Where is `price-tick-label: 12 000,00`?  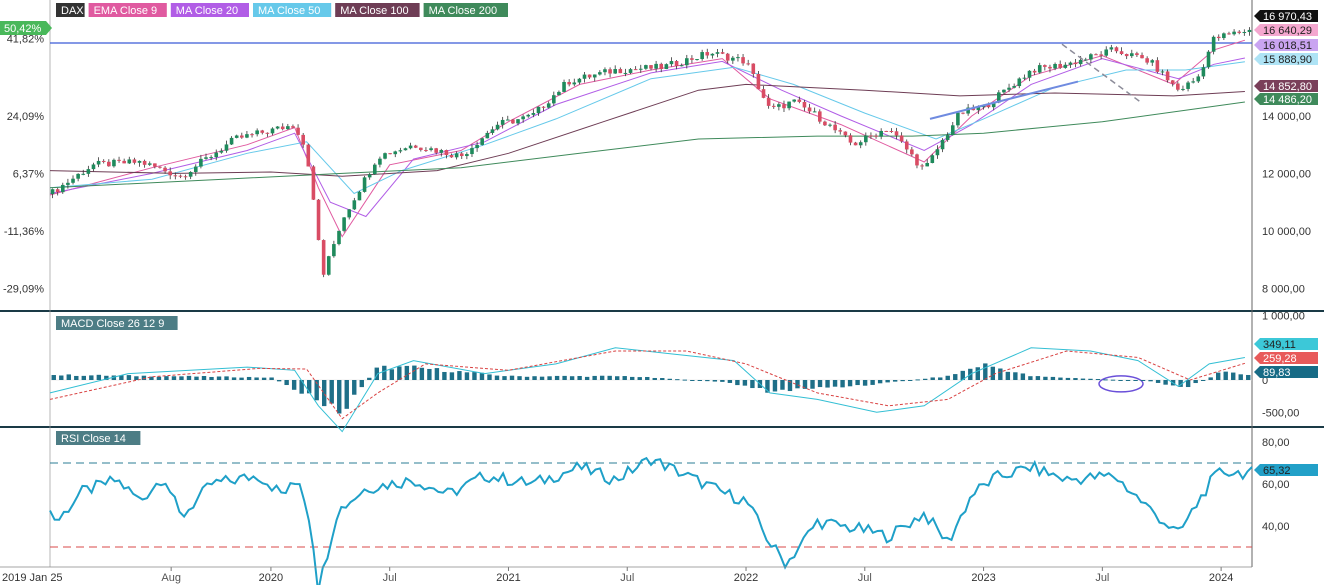
price-tick-label: 12 000,00 is located at coordinates (1286, 174).